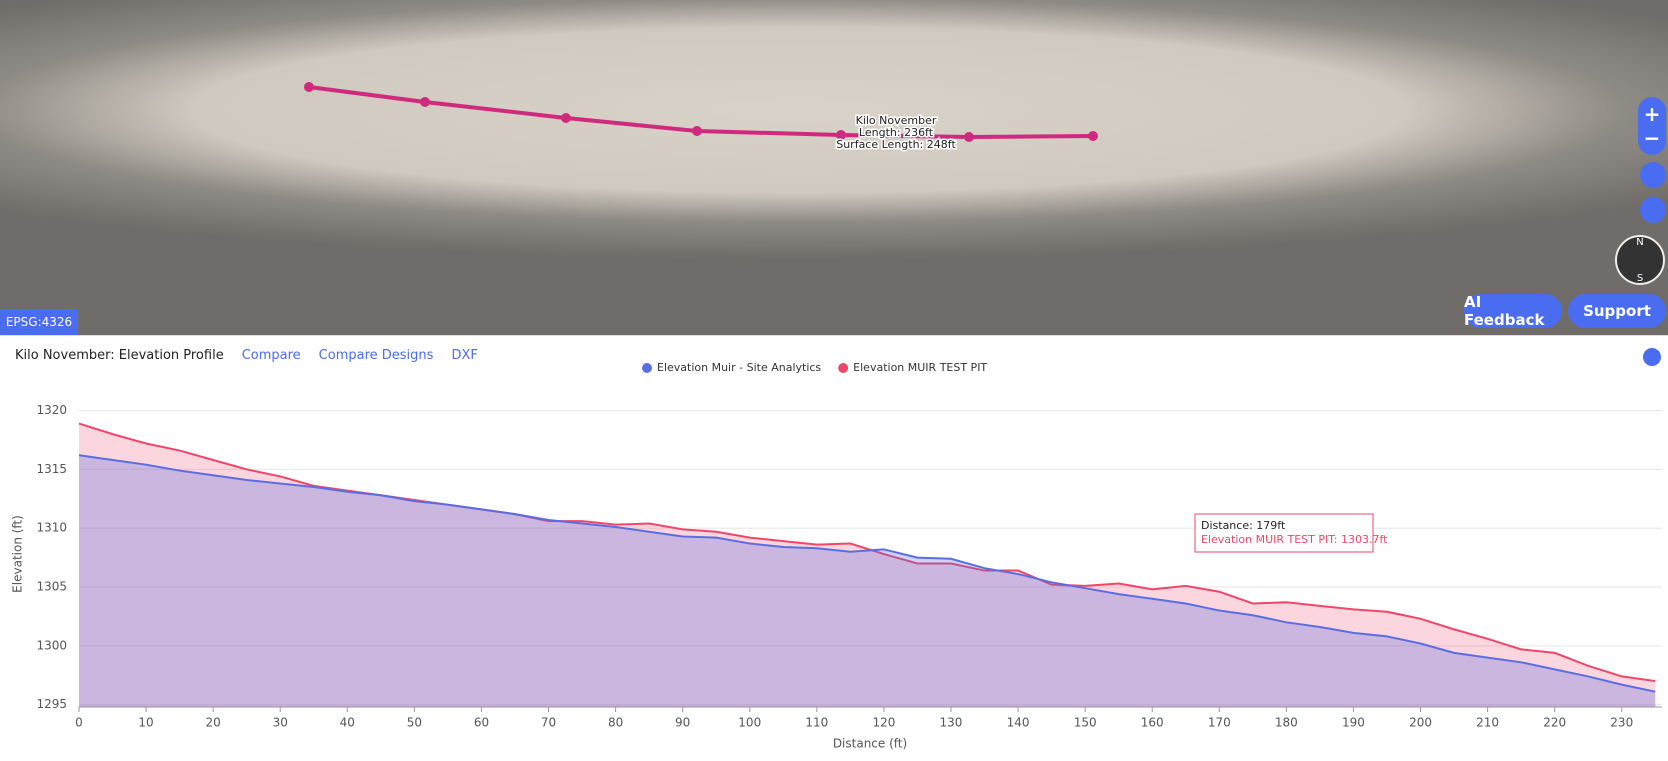 This screenshot has width=1668, height=761. What do you see at coordinates (1286, 723) in the screenshot?
I see `x-tick-label: 180` at bounding box center [1286, 723].